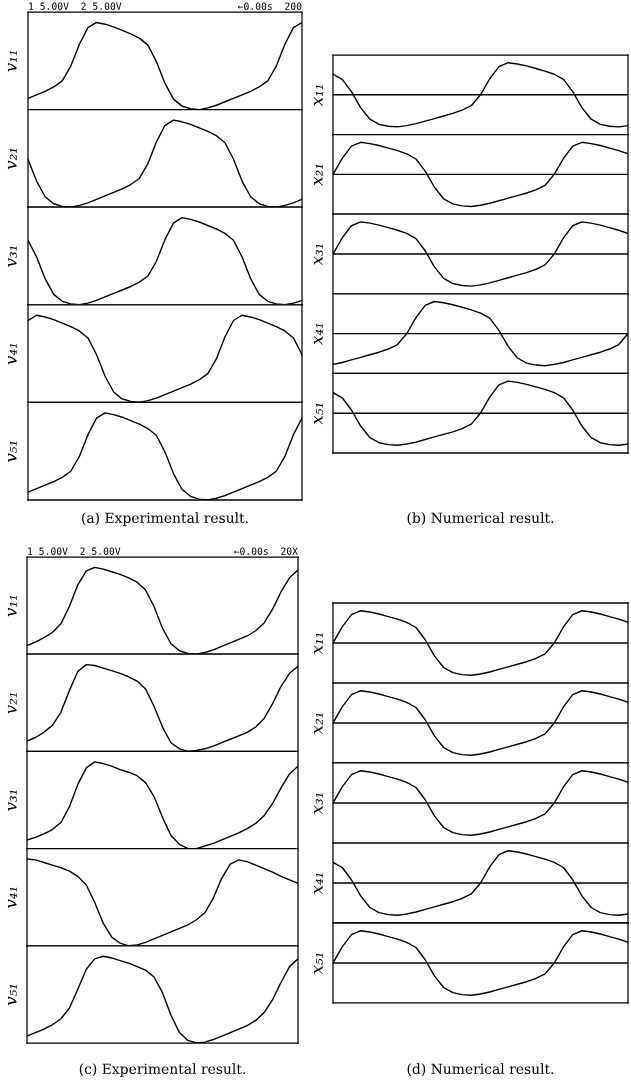 The image size is (631, 1086). Describe the element at coordinates (165, 519) in the screenshot. I see `text: (a) Experimental result.` at that location.